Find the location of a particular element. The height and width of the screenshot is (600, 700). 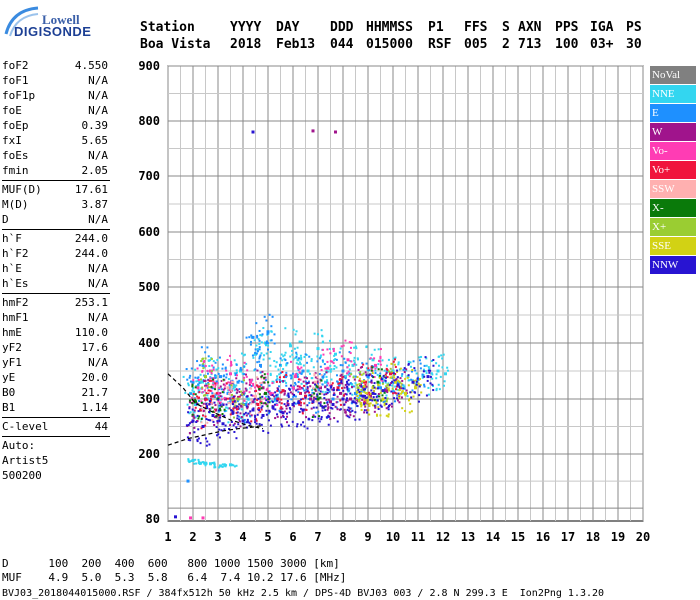

legend-entry: NNW is located at coordinates (673, 265).